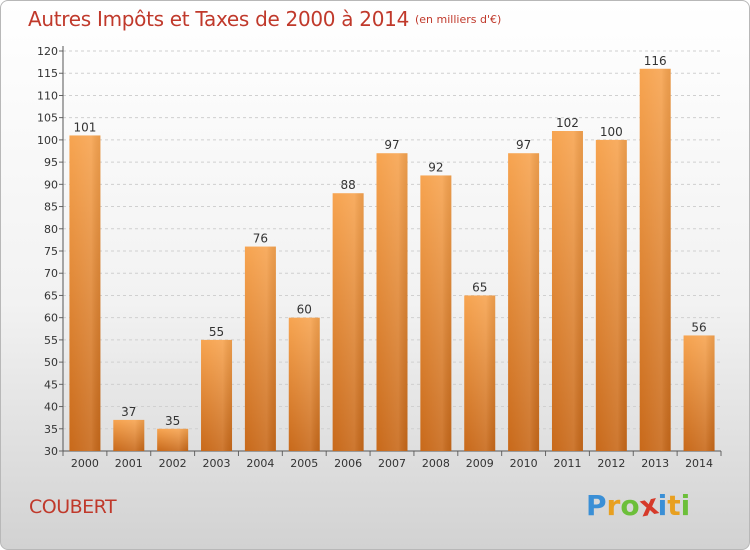 This screenshot has width=750, height=550. Describe the element at coordinates (392, 463) in the screenshot. I see `x-tick-label: 2007` at that location.